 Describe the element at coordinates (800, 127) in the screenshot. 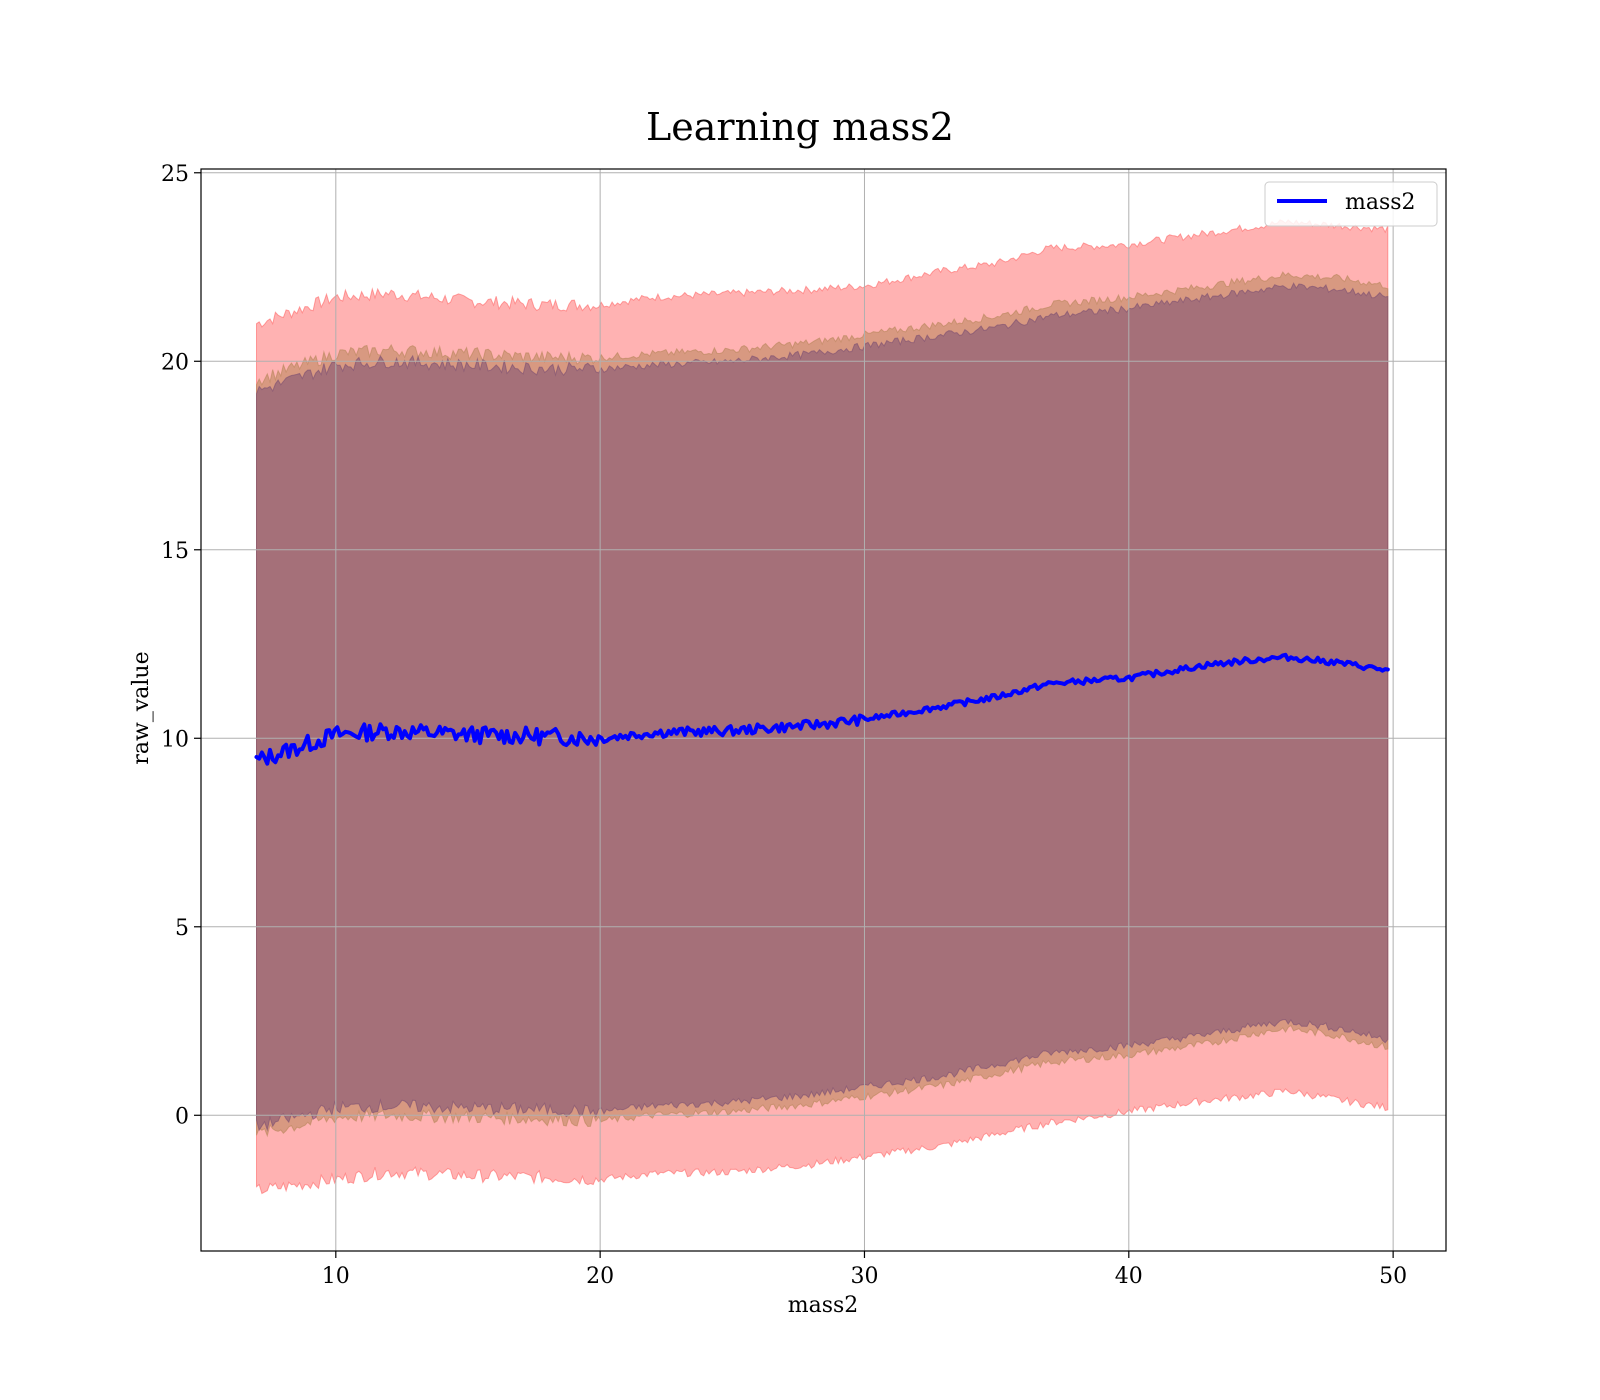

I see `chart-title: Learning mass2` at that location.